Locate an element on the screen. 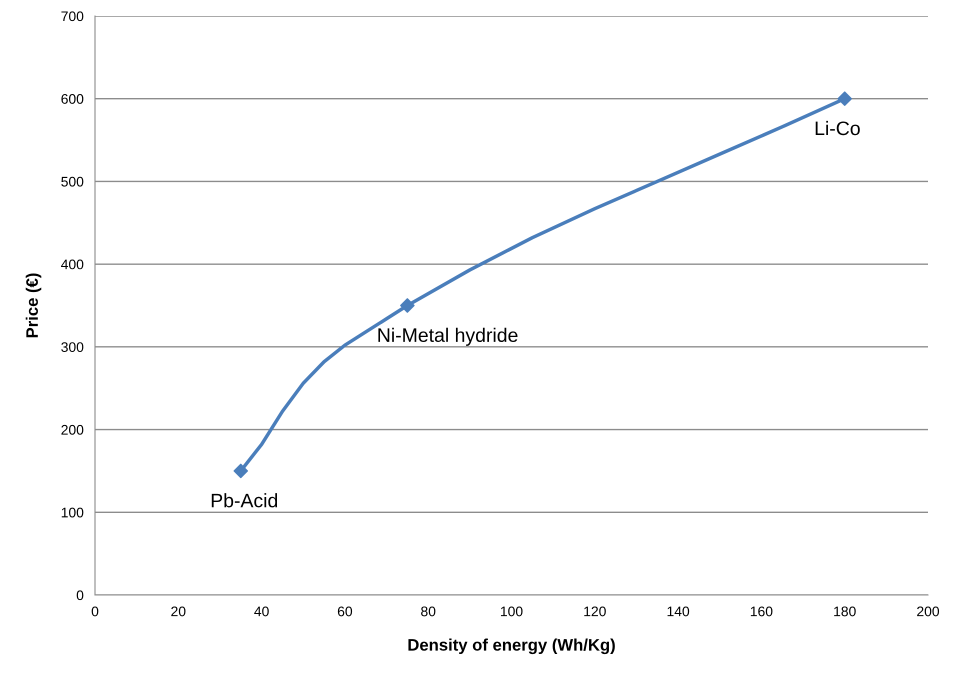 The width and height of the screenshot is (958, 677). x-tick-label: 60 is located at coordinates (345, 611).